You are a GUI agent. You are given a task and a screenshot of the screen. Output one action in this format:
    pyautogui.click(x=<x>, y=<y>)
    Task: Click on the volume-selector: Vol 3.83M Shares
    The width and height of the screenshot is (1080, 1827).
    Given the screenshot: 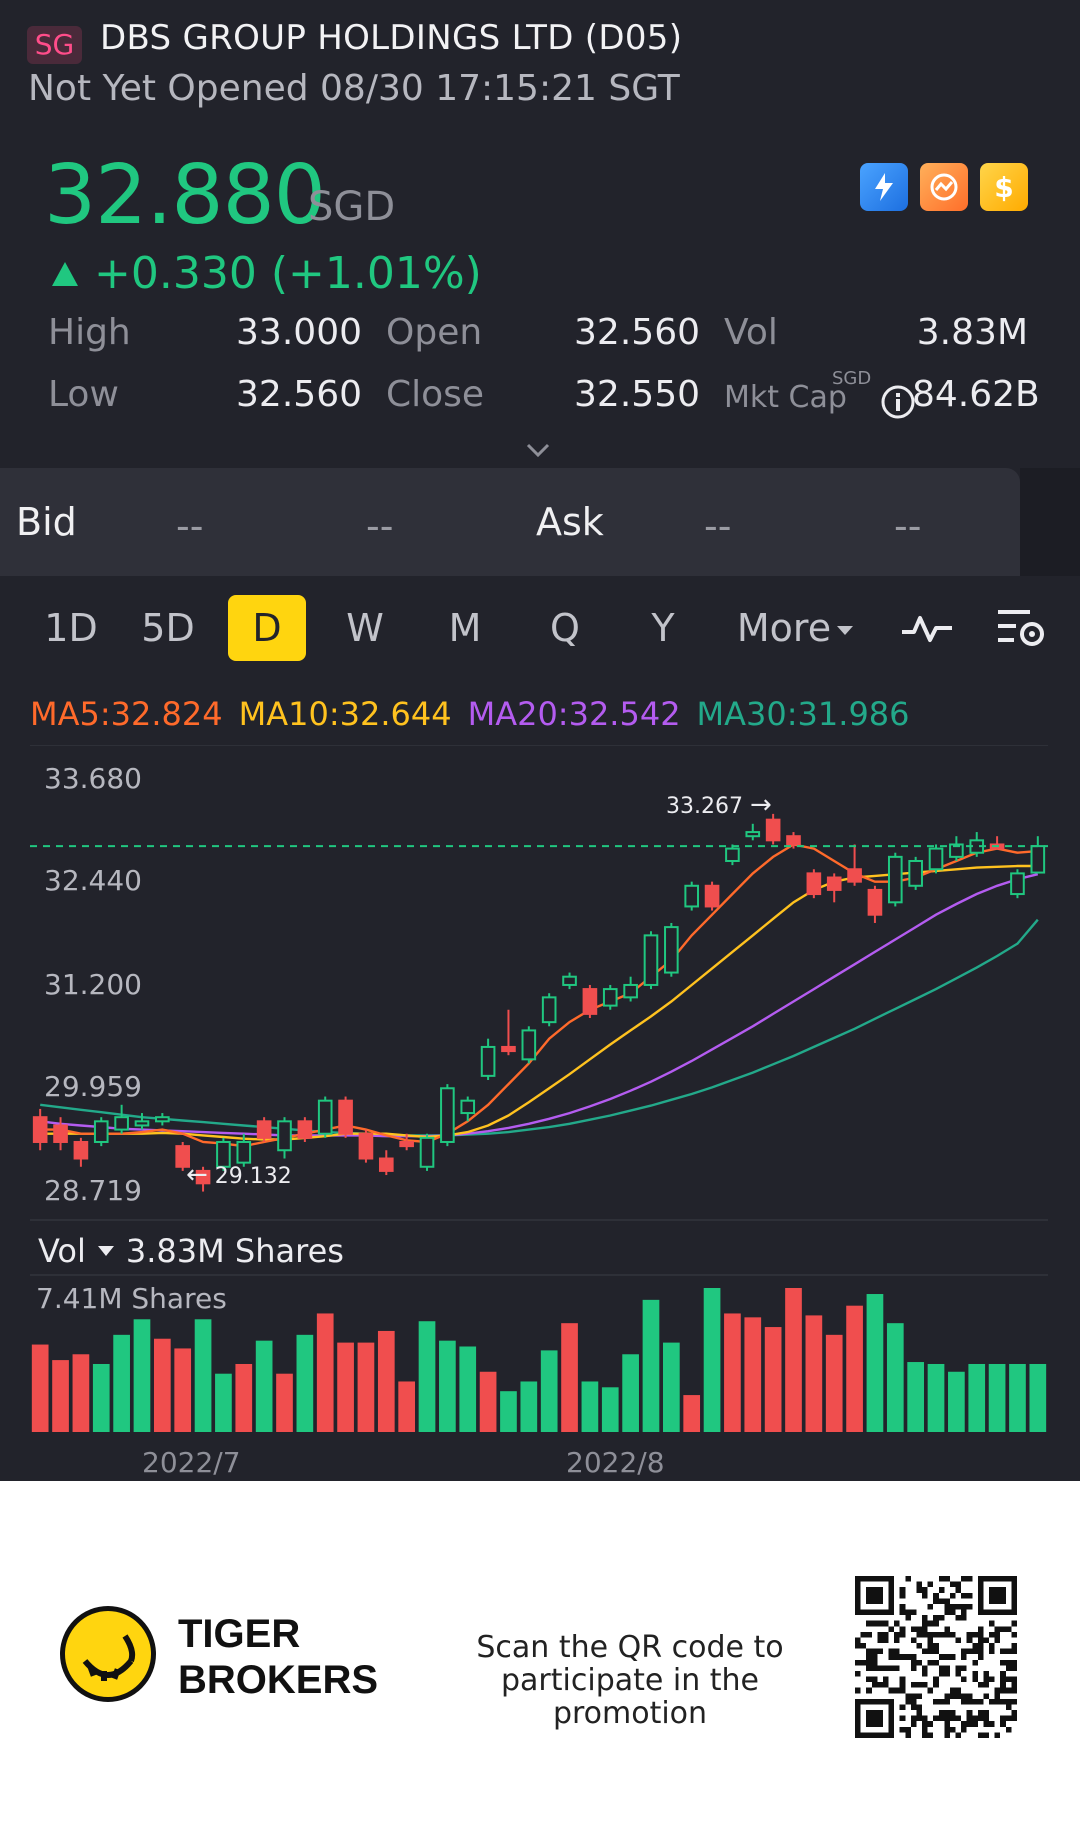 What is the action you would take?
    pyautogui.click(x=191, y=1251)
    